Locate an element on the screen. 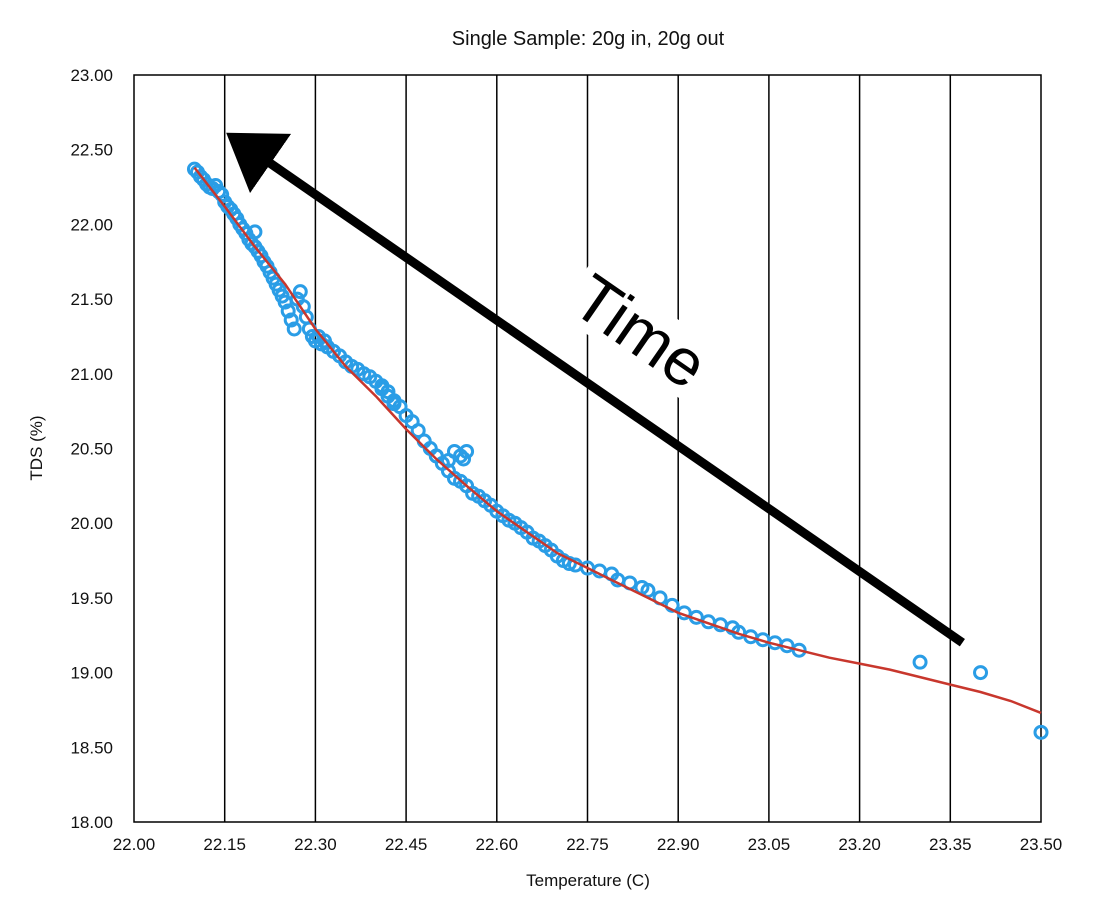 The width and height of the screenshot is (1100, 910). y-tick-label: 21.50 is located at coordinates (91, 299).